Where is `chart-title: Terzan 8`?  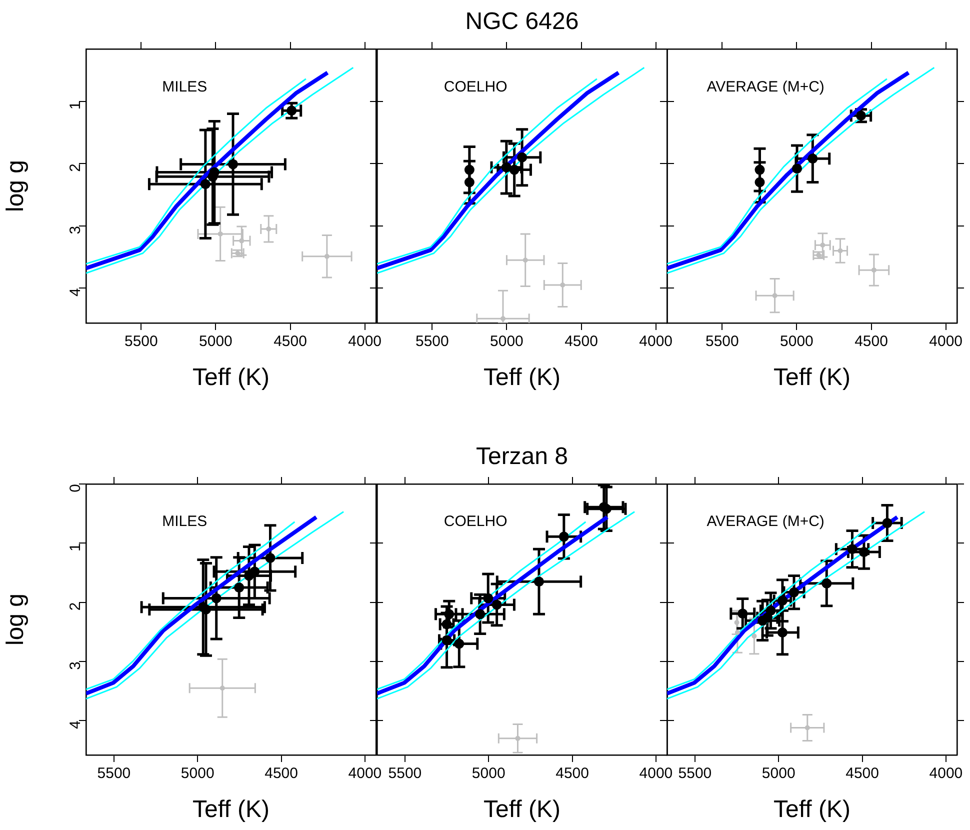
chart-title: Terzan 8 is located at coordinates (522, 457).